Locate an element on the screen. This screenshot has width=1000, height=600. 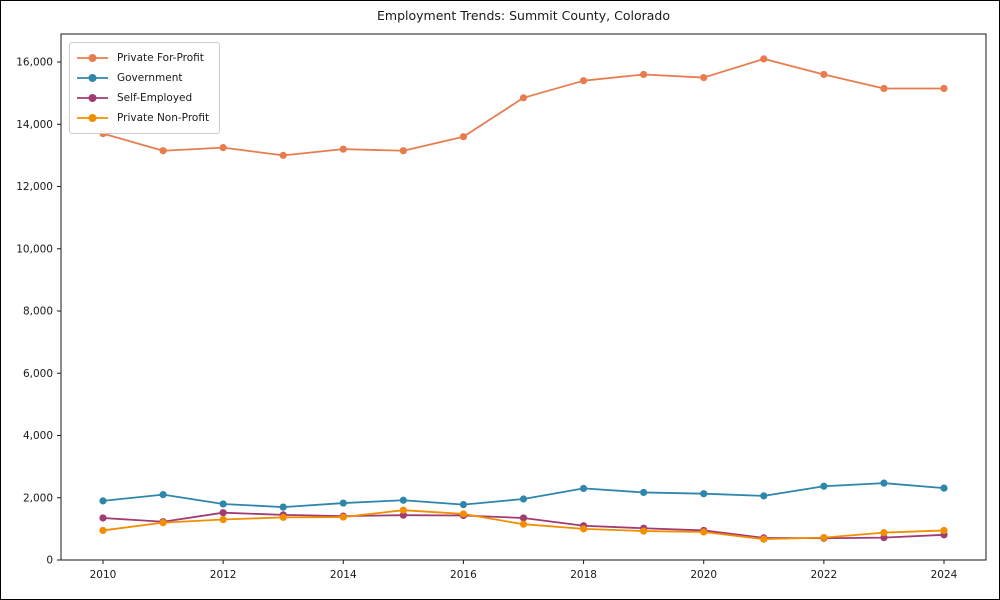
x-tick-label: 2024 is located at coordinates (944, 575).